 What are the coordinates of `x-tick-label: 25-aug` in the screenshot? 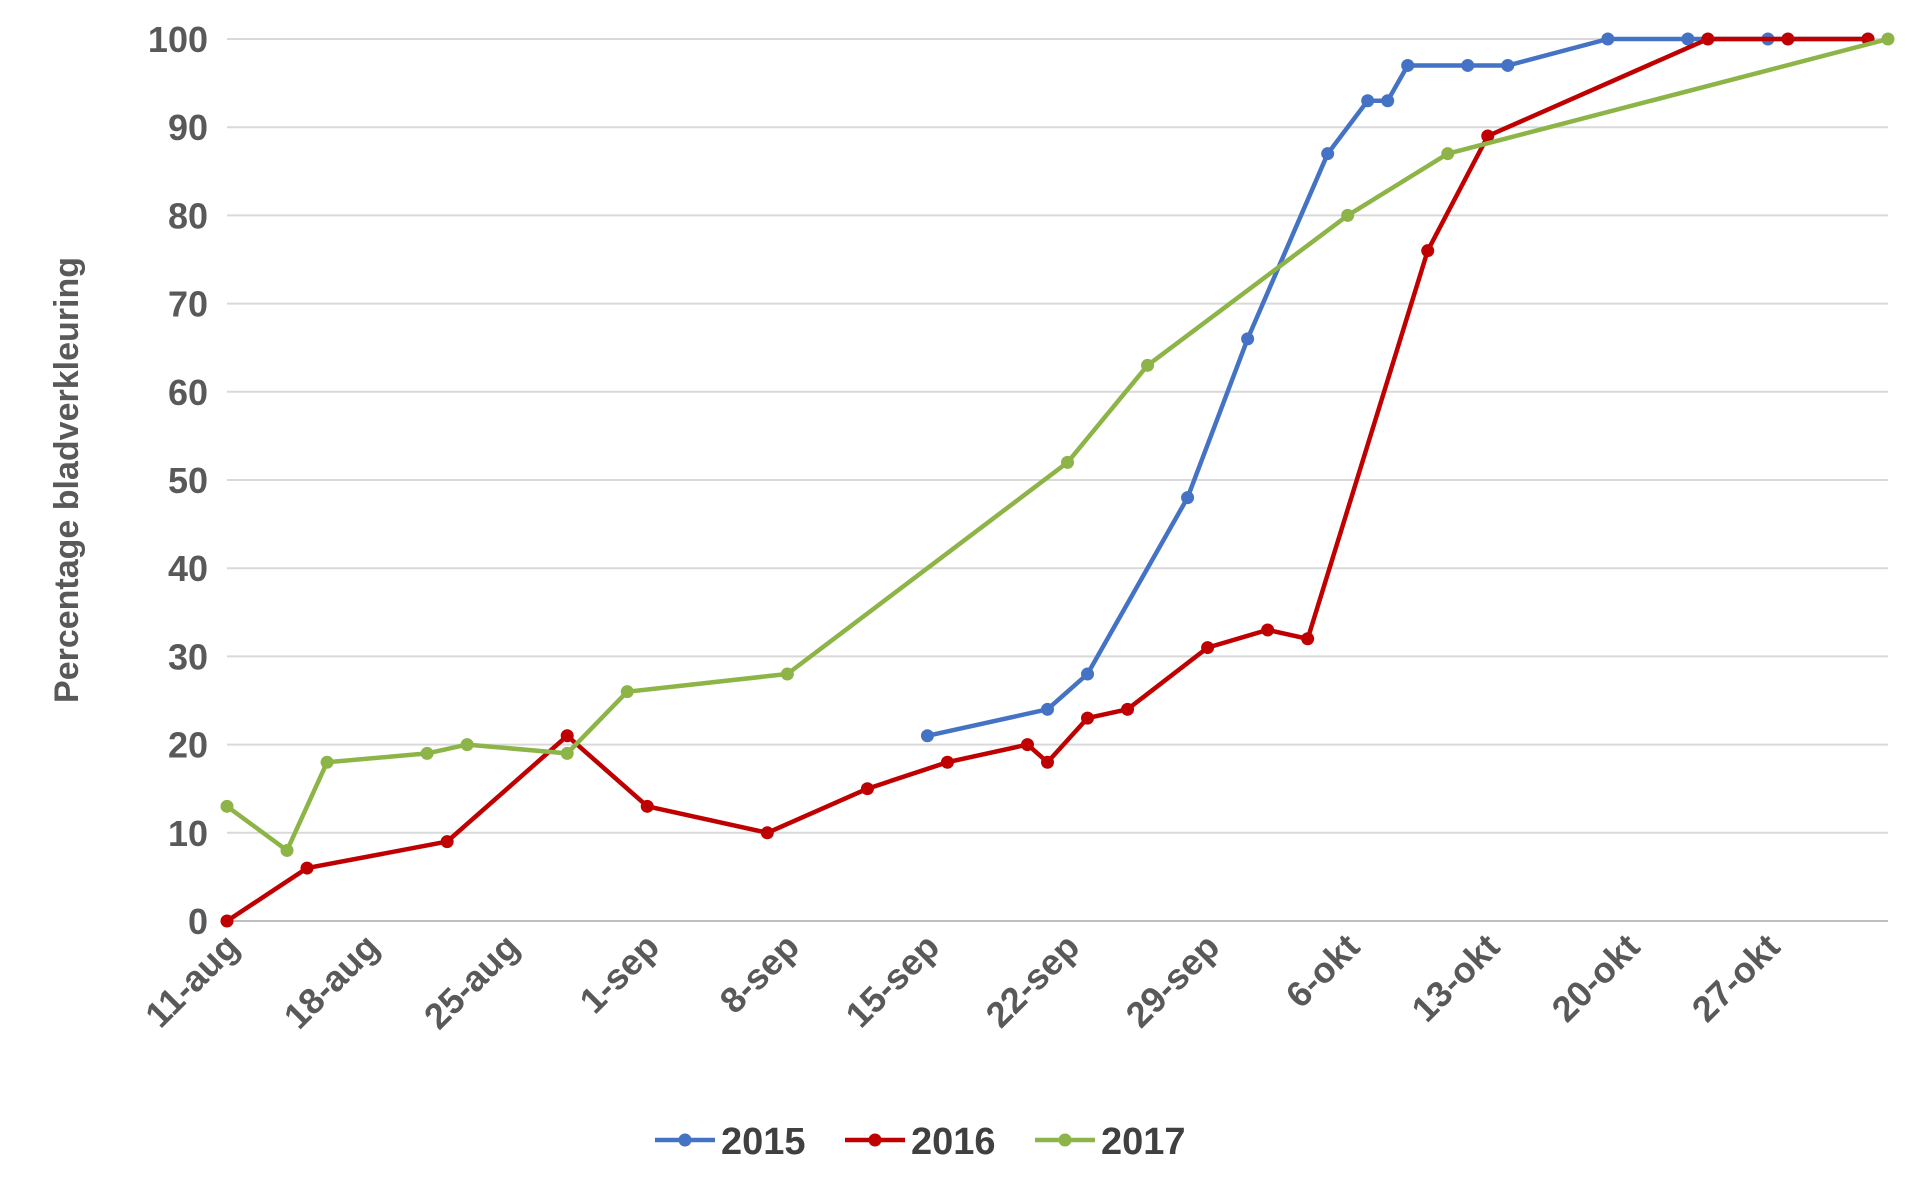 It's located at (471, 981).